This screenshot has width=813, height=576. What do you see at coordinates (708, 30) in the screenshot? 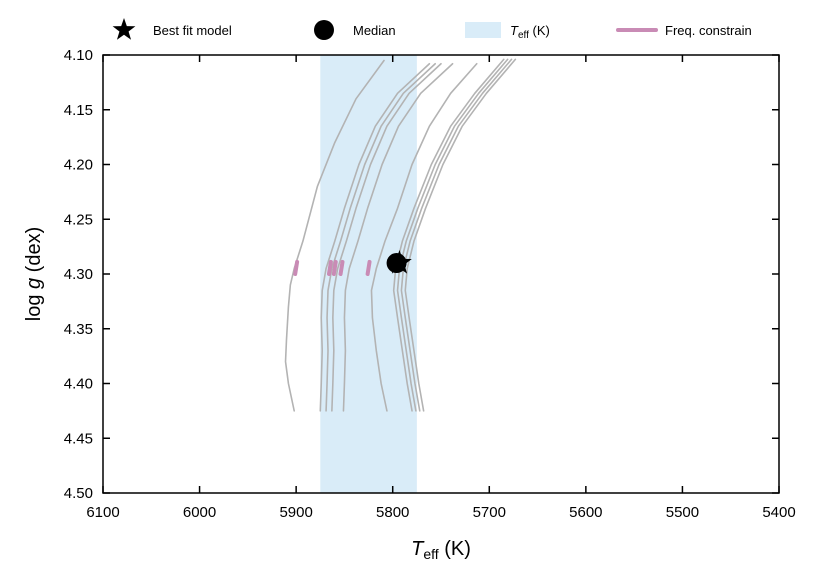
I see `legend-freq-label: Freq. constrain` at bounding box center [708, 30].